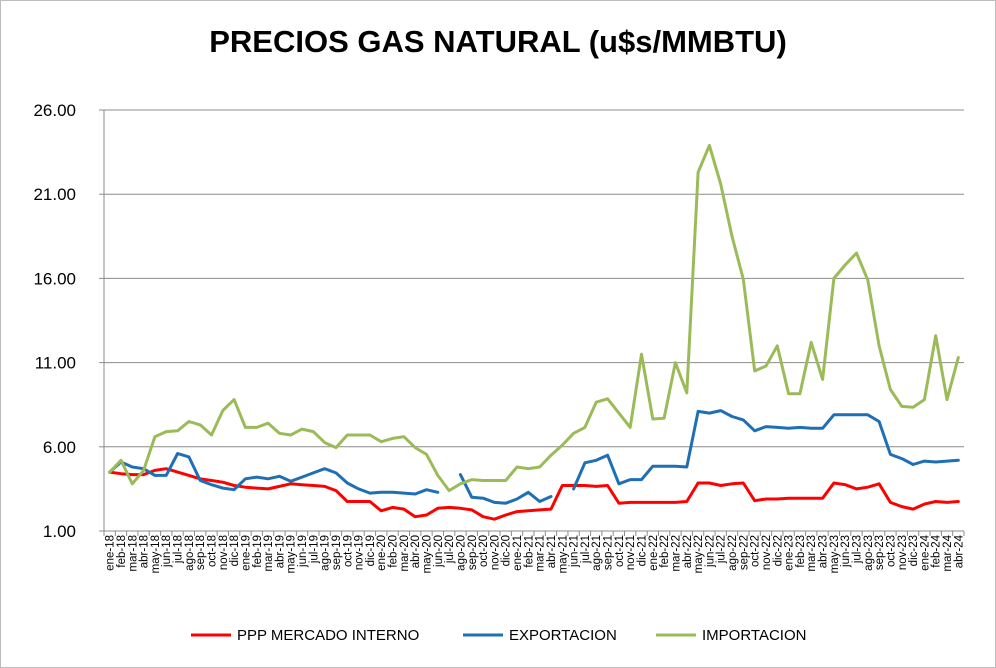  Describe the element at coordinates (880, 552) in the screenshot. I see `x-tick-label: sep-23` at that location.